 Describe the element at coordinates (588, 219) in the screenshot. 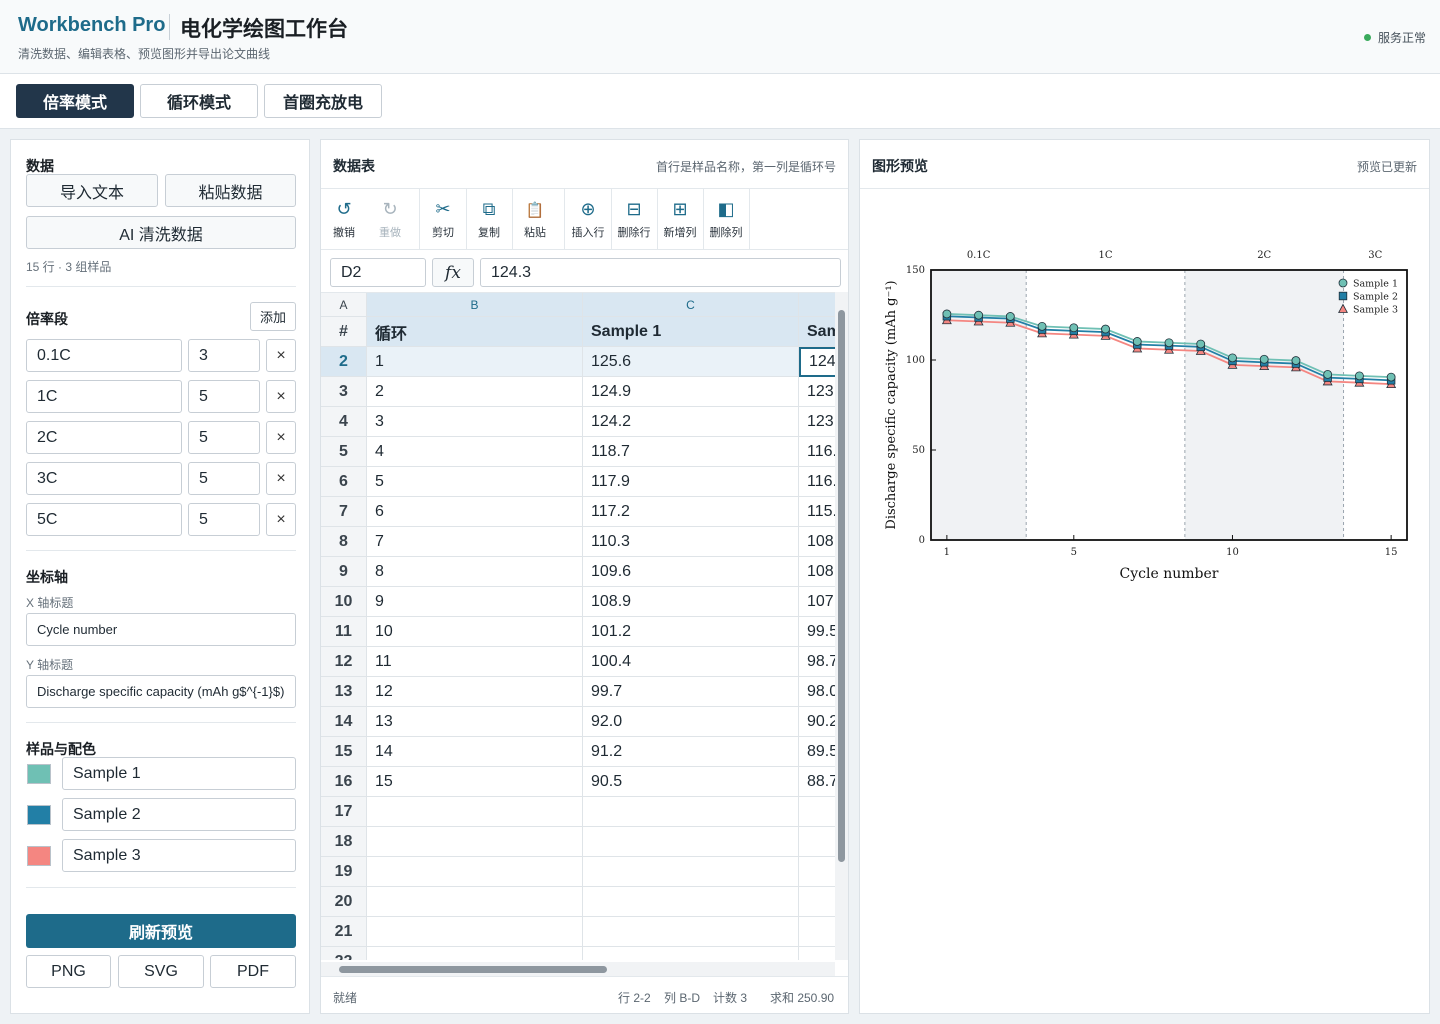

I see `insert-row-button: ⊕ 插入行` at that location.